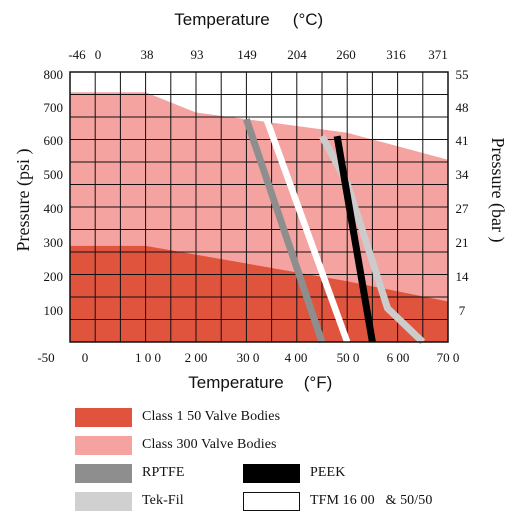  I want to click on legend-item-rptfe: RPTFE, so click(130, 473).